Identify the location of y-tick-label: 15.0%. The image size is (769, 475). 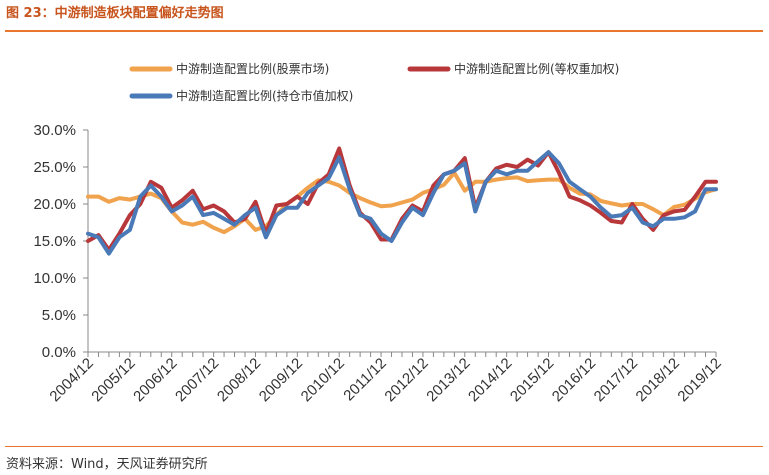
(54, 241).